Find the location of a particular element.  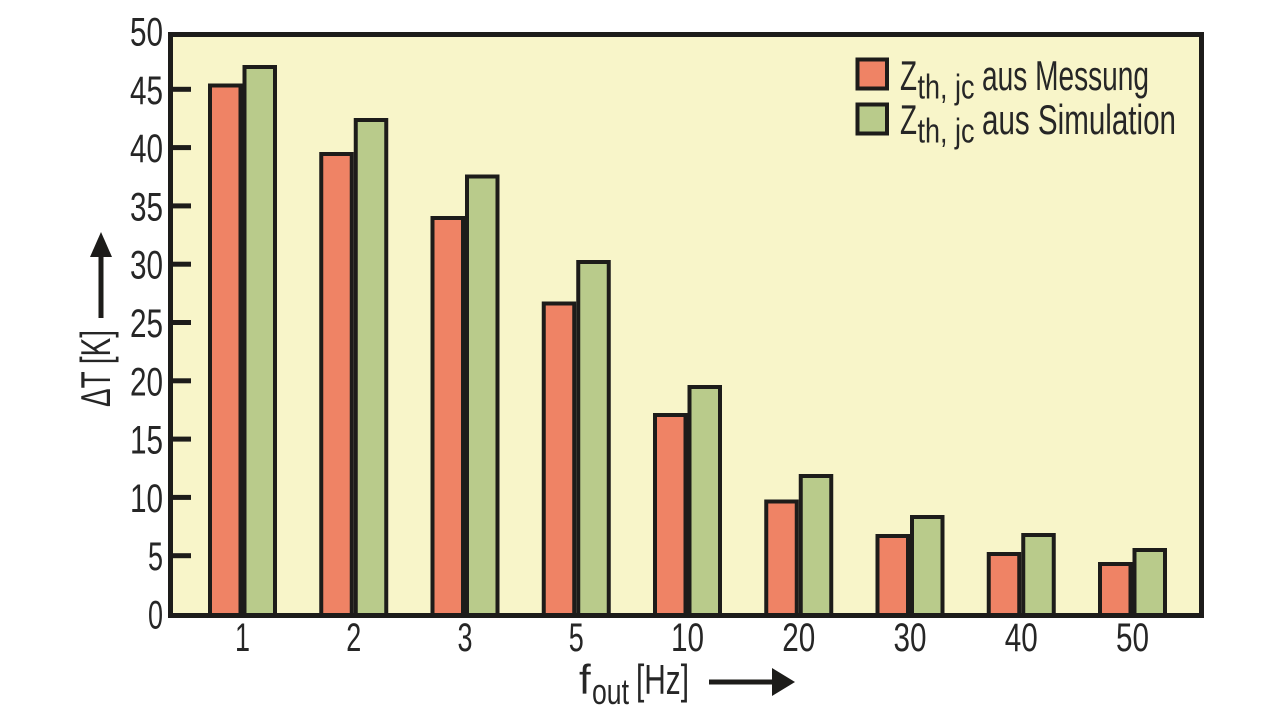

svg-text: aus Simulation is located at coordinates (1079, 119).